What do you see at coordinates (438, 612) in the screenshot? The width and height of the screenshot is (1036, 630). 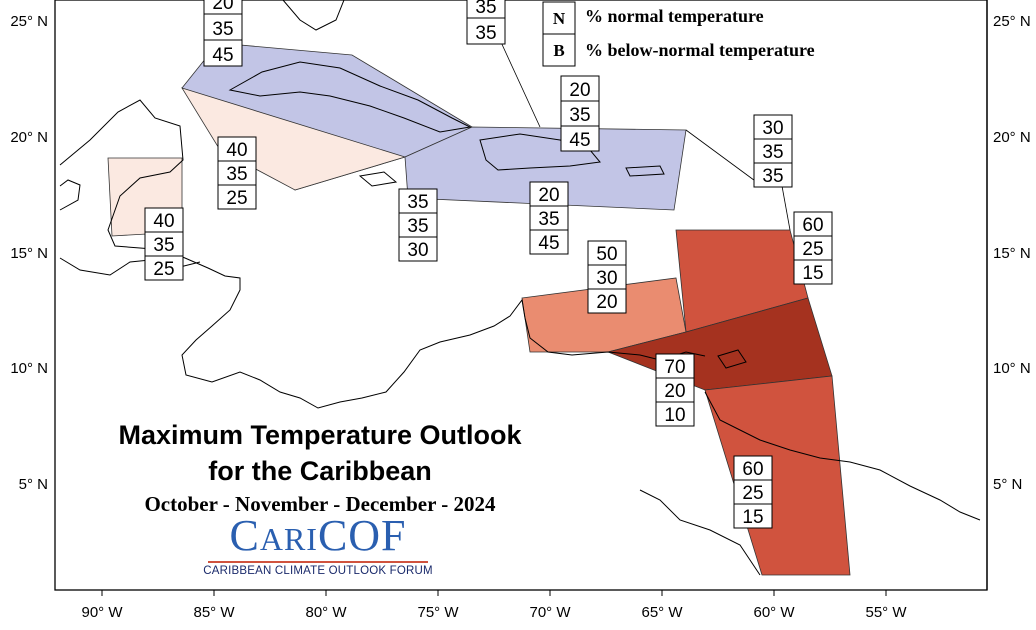 I see `x-tick-label: 75° W` at bounding box center [438, 612].